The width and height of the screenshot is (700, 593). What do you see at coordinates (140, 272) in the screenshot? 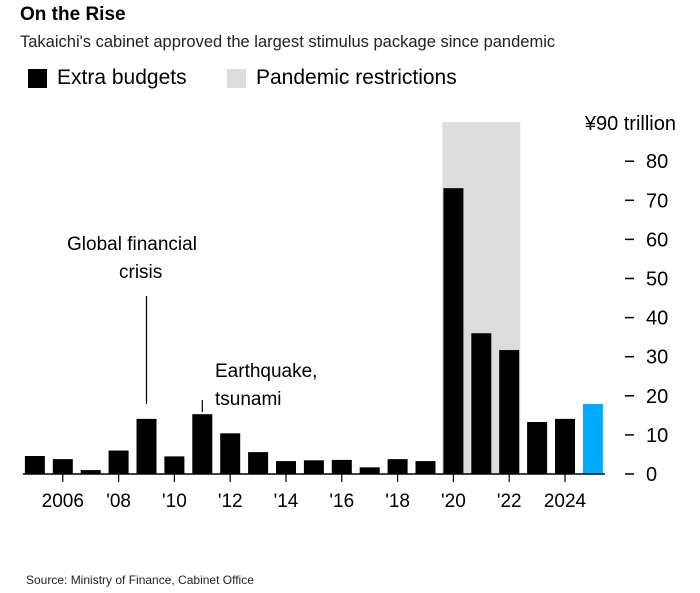
I see `annotation-financial-crisis-line2: crisis` at bounding box center [140, 272].